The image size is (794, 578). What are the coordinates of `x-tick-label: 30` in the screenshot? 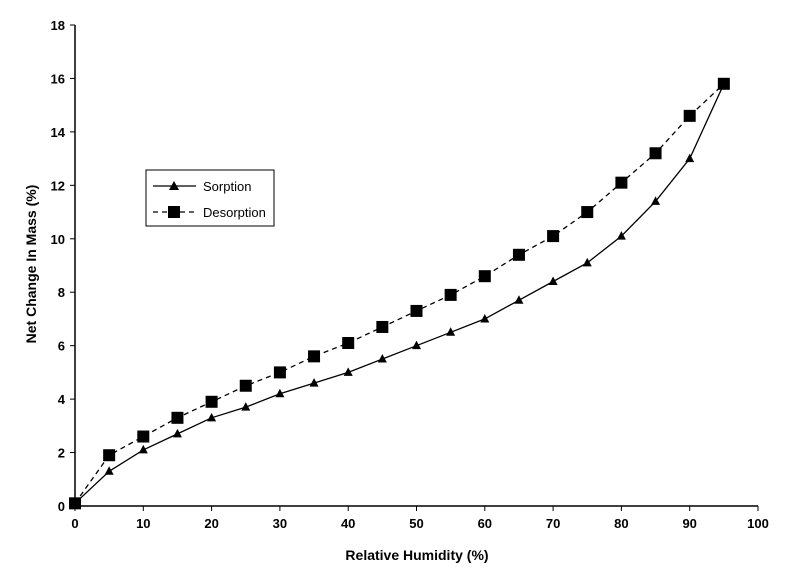 It's located at (280, 523).